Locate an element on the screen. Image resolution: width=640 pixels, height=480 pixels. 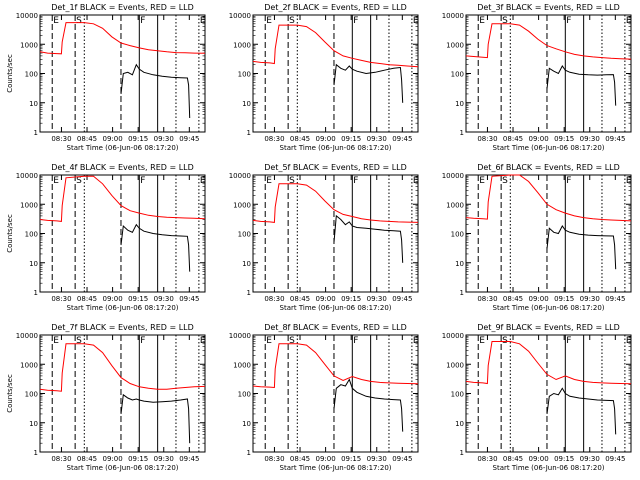
chart-title: Det_1f BLACK = Events, RED = LLD is located at coordinates (122, 7).